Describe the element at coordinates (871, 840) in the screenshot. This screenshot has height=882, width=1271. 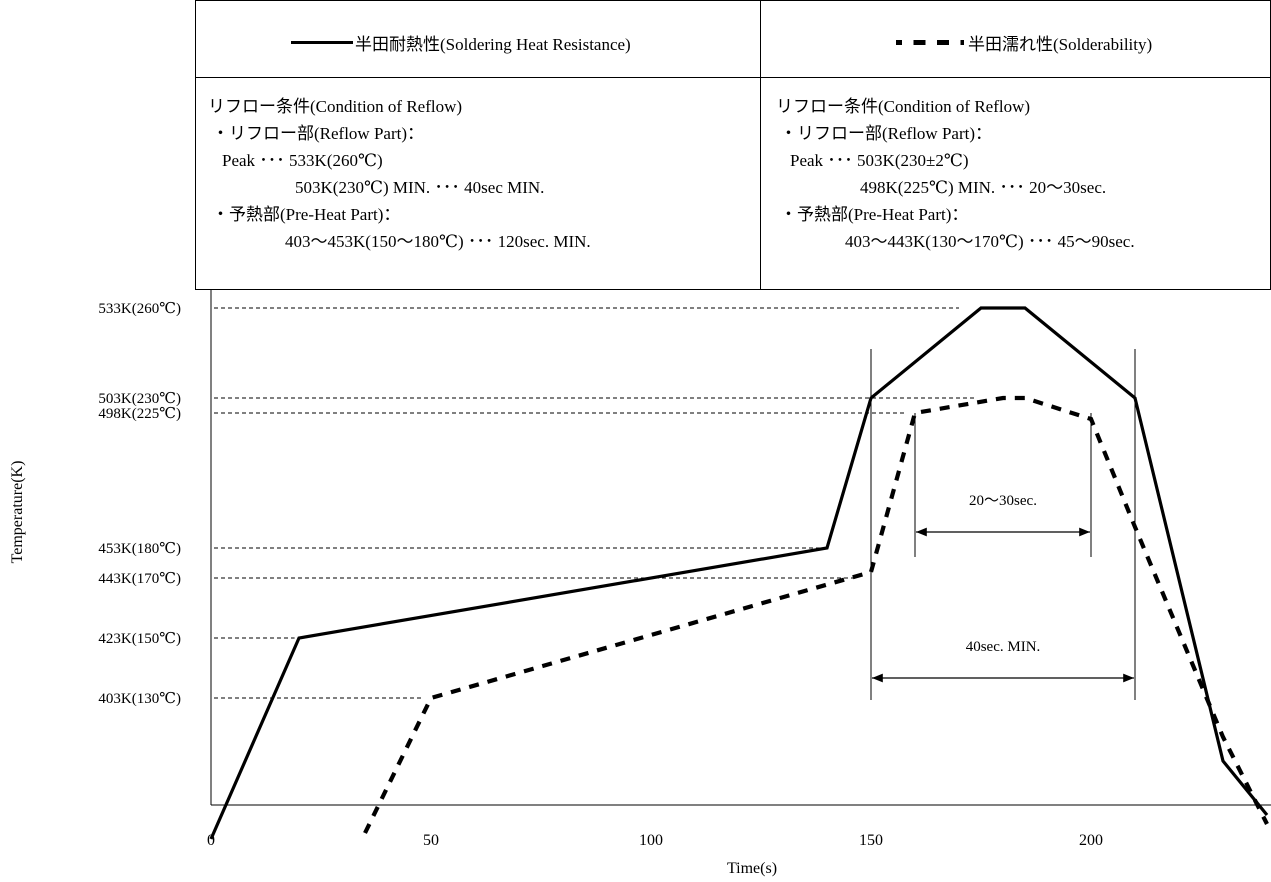
I see `x-tick-label: 150` at that location.